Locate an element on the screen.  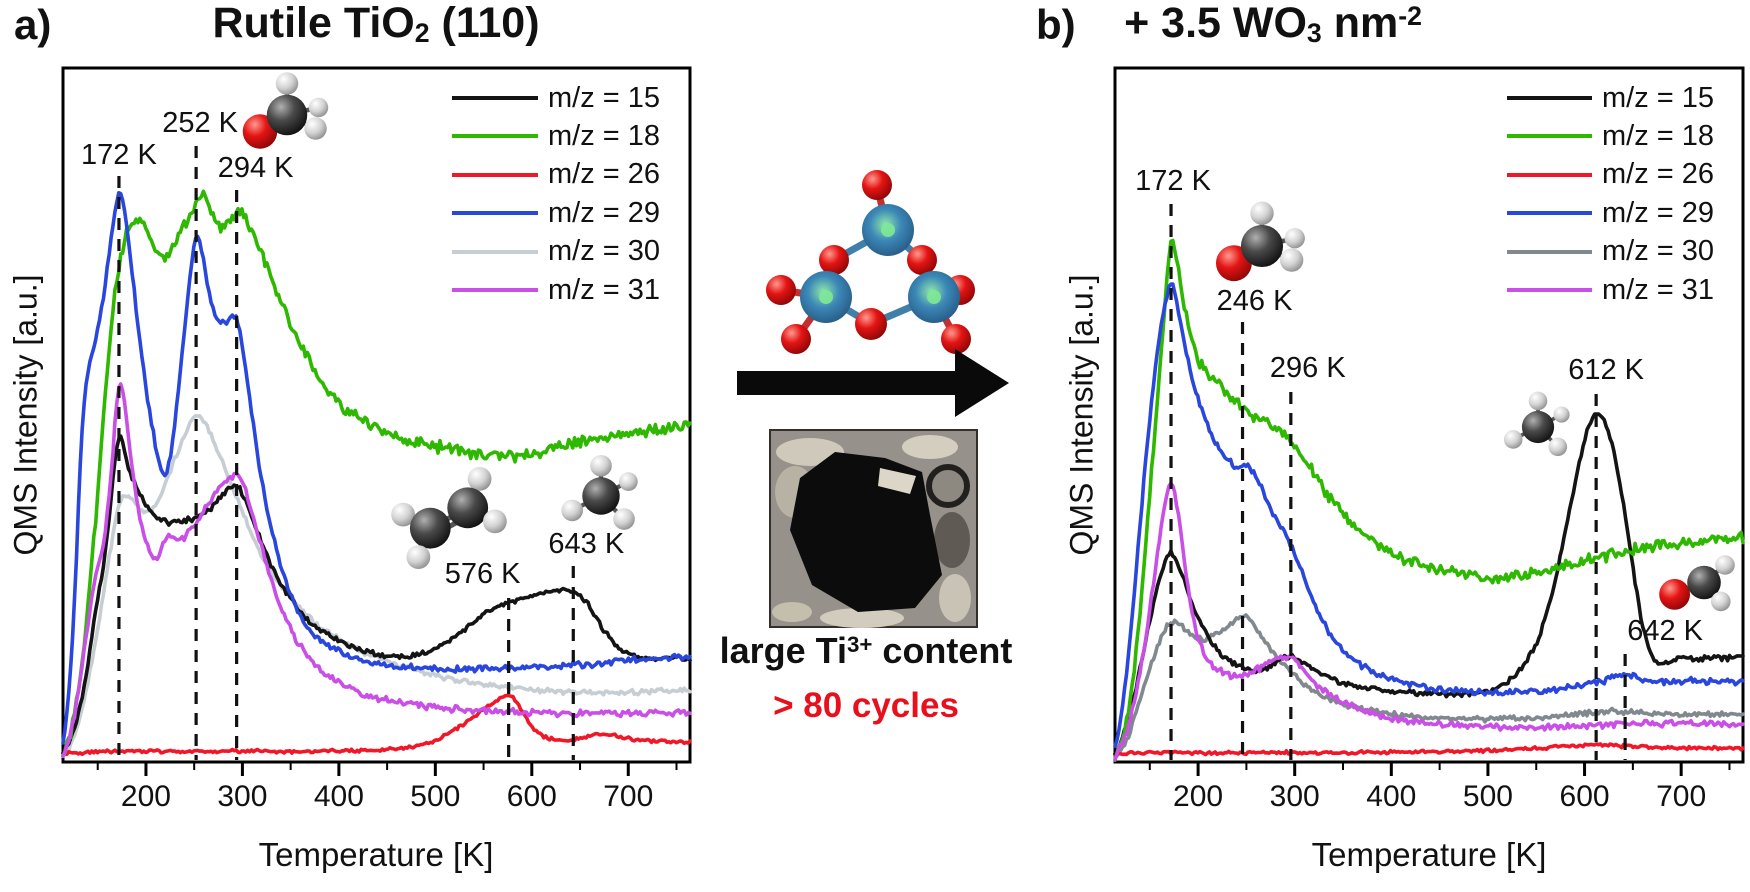
ethylene-molecule-icon is located at coordinates (449, 518).